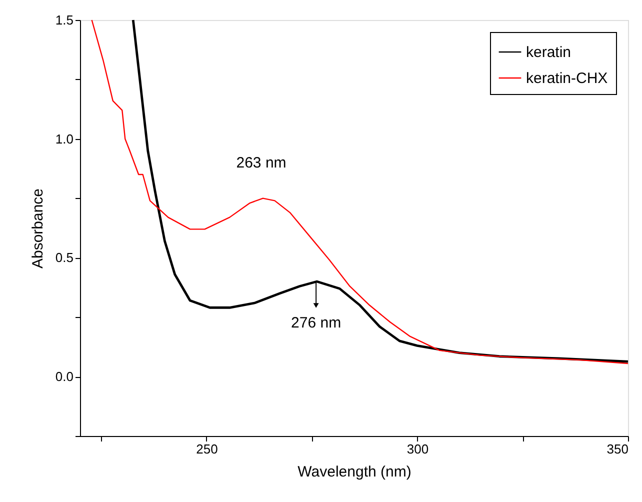  I want to click on x-axis-title: Wavelength (nm), so click(355, 472).